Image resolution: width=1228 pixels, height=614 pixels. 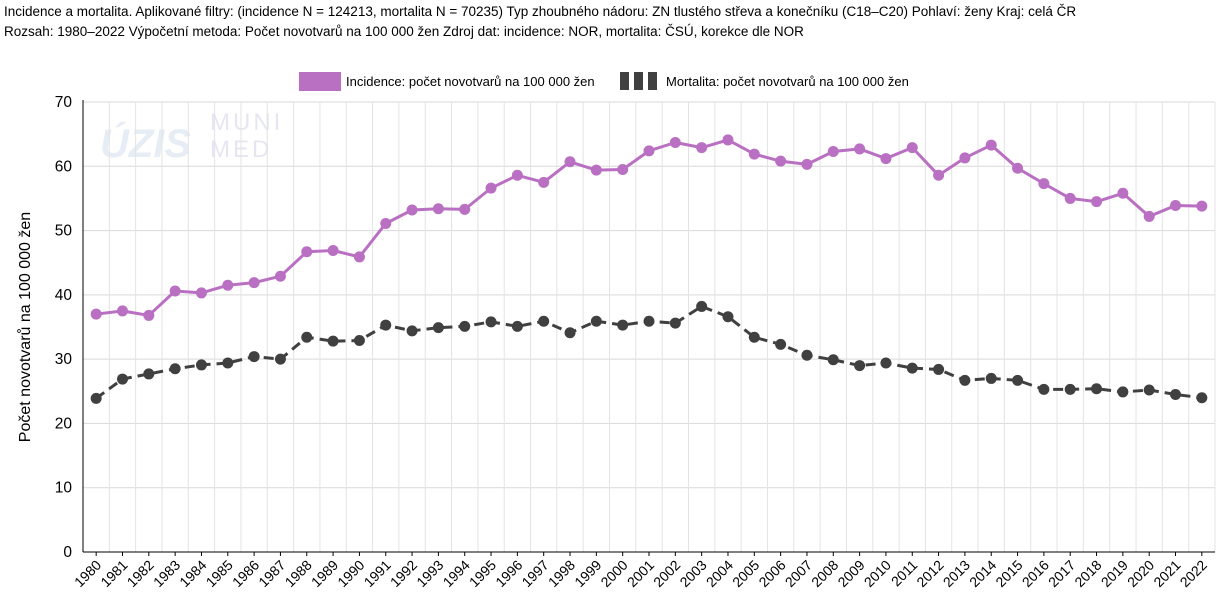 What do you see at coordinates (491, 188) in the screenshot?
I see `incidence-point-1995` at bounding box center [491, 188].